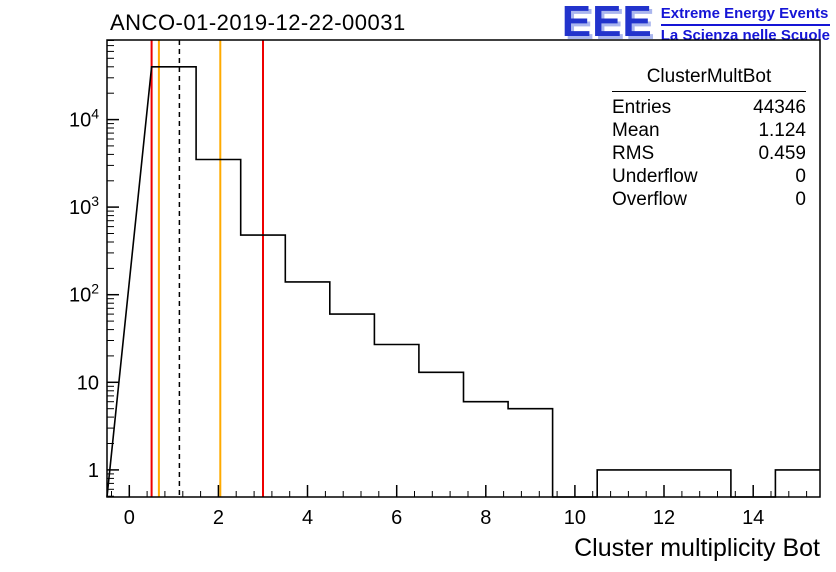 Image resolution: width=836 pixels, height=572 pixels. I want to click on stats-title: ClusterMultBot, so click(709, 79).